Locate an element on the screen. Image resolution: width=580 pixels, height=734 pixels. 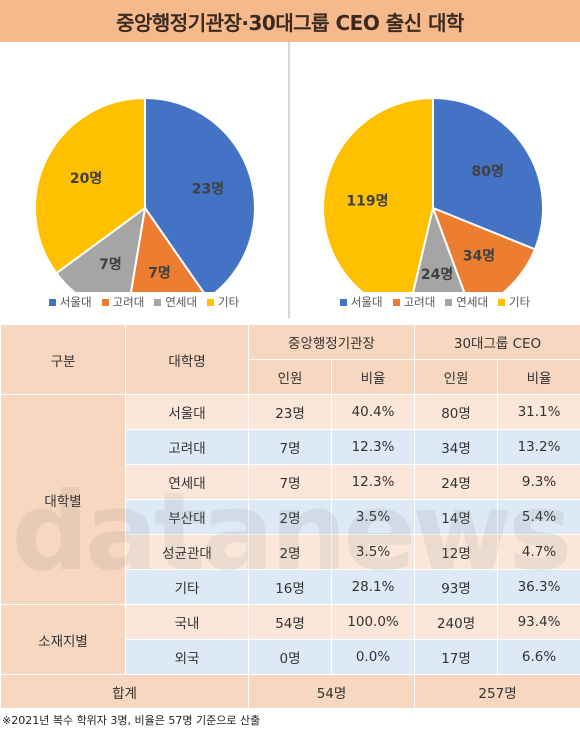
pie-data-label: 80명 is located at coordinates (488, 171).